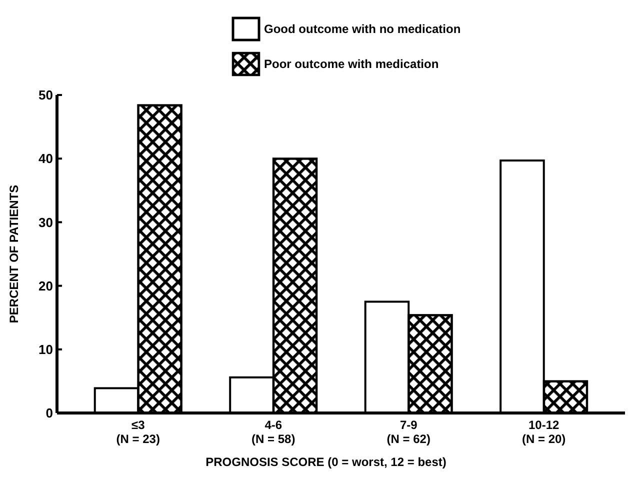 This screenshot has height=478, width=633. What do you see at coordinates (274, 432) in the screenshot?
I see `x-tick-label: 4-6 (N = 58)` at bounding box center [274, 432].